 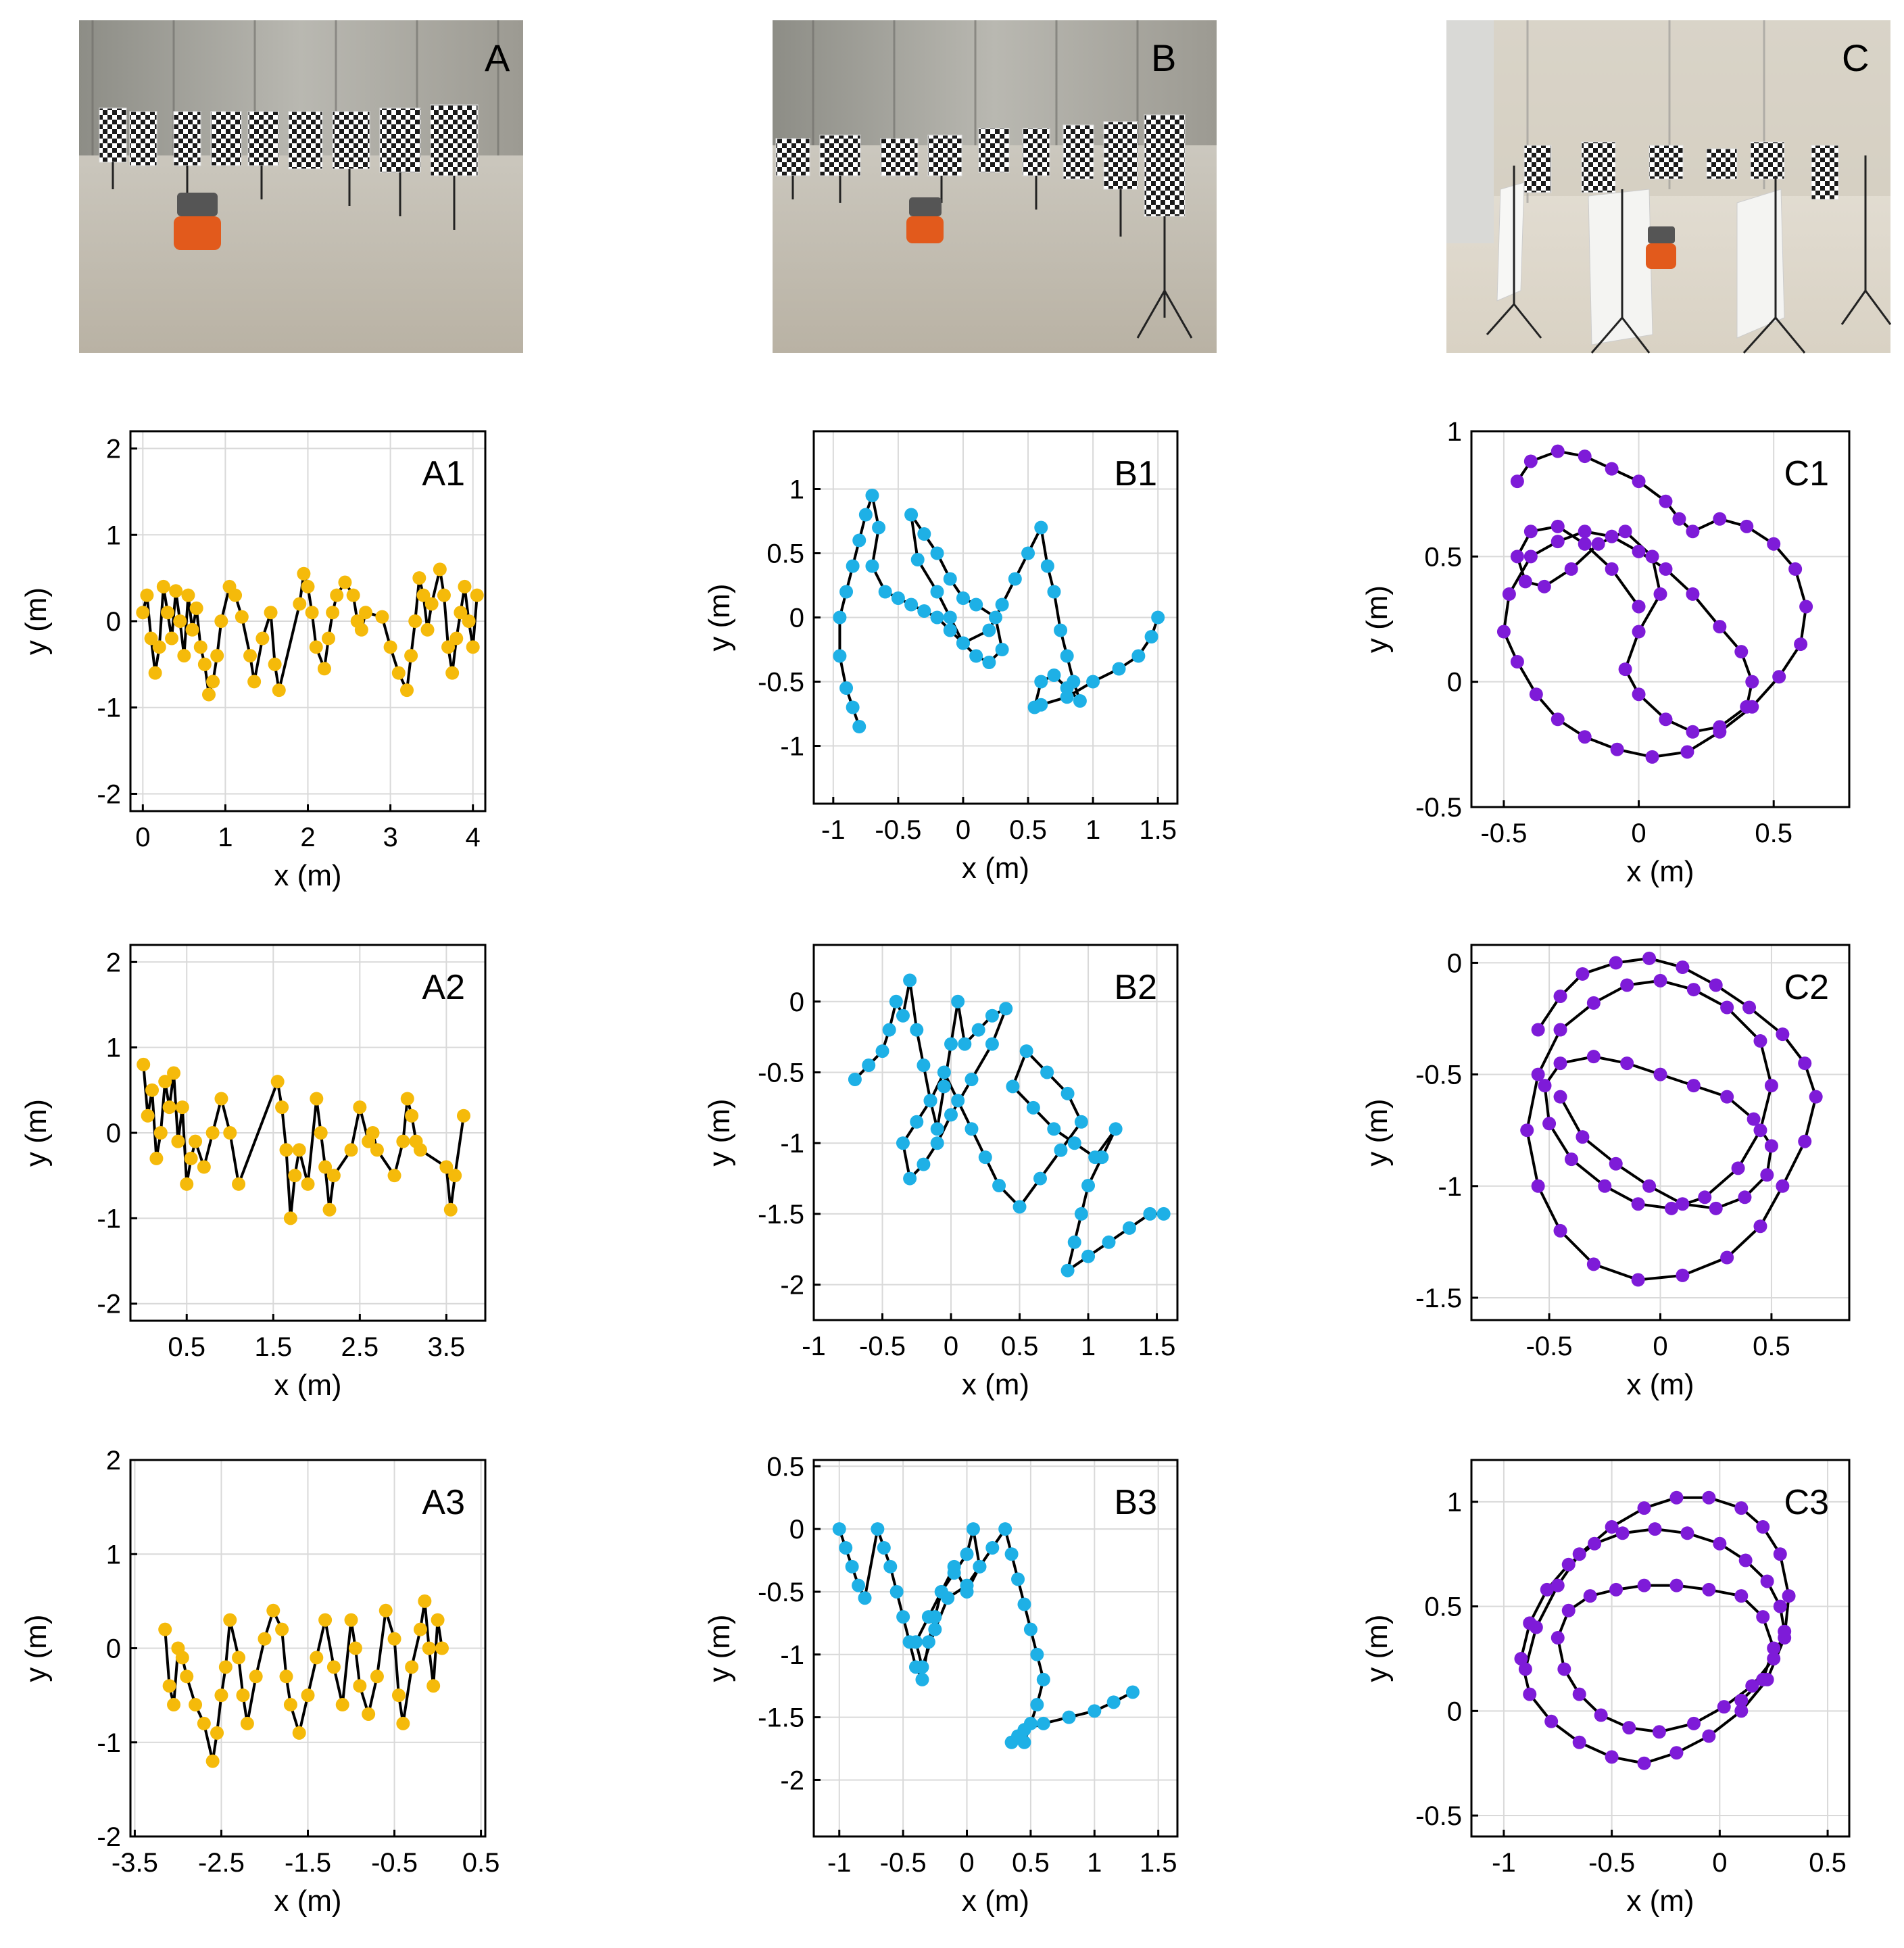 I want to click on panel-label: C2, so click(x=1807, y=987).